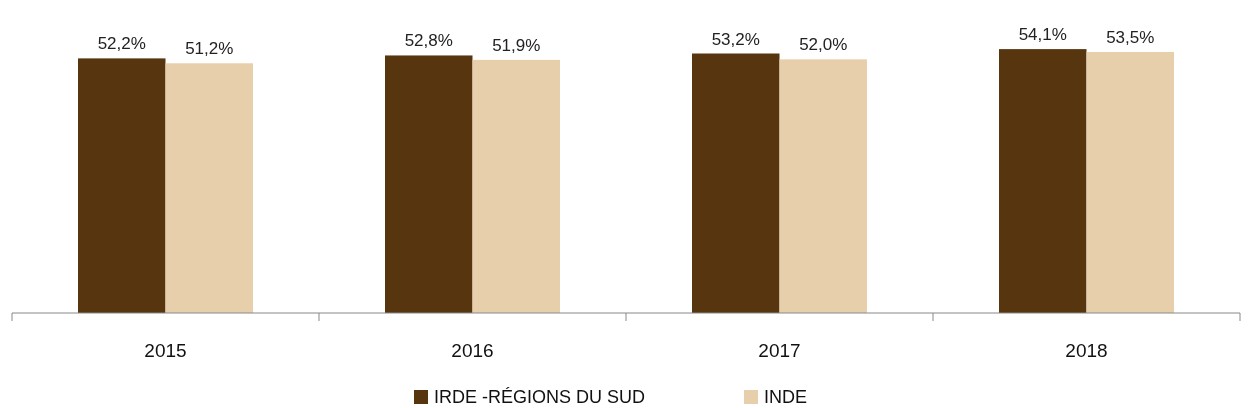 This screenshot has height=408, width=1258. I want to click on data-label: 53,5%, so click(1130, 38).